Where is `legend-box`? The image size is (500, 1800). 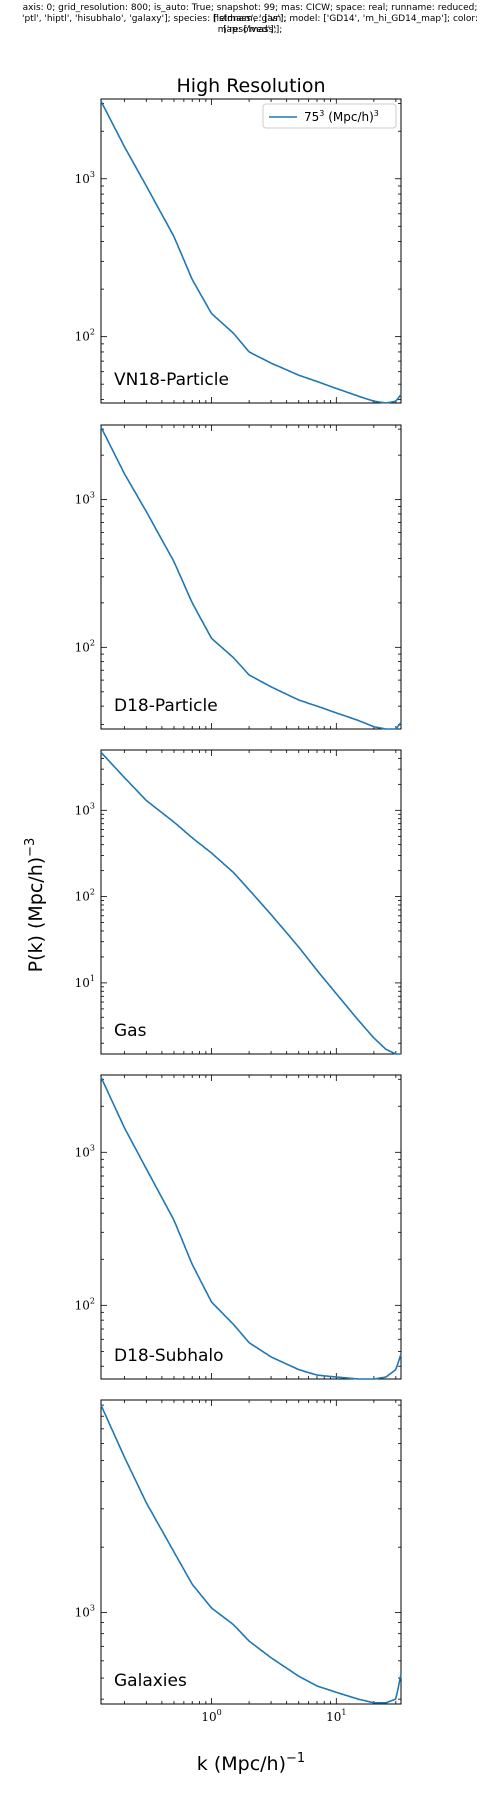
legend-box is located at coordinates (329, 116).